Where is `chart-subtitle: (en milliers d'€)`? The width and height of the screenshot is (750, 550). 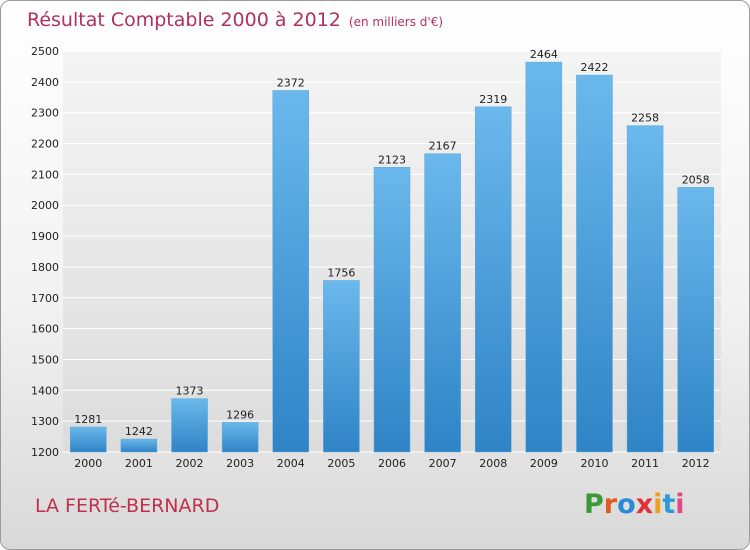
chart-subtitle: (en milliers d'€) is located at coordinates (396, 22).